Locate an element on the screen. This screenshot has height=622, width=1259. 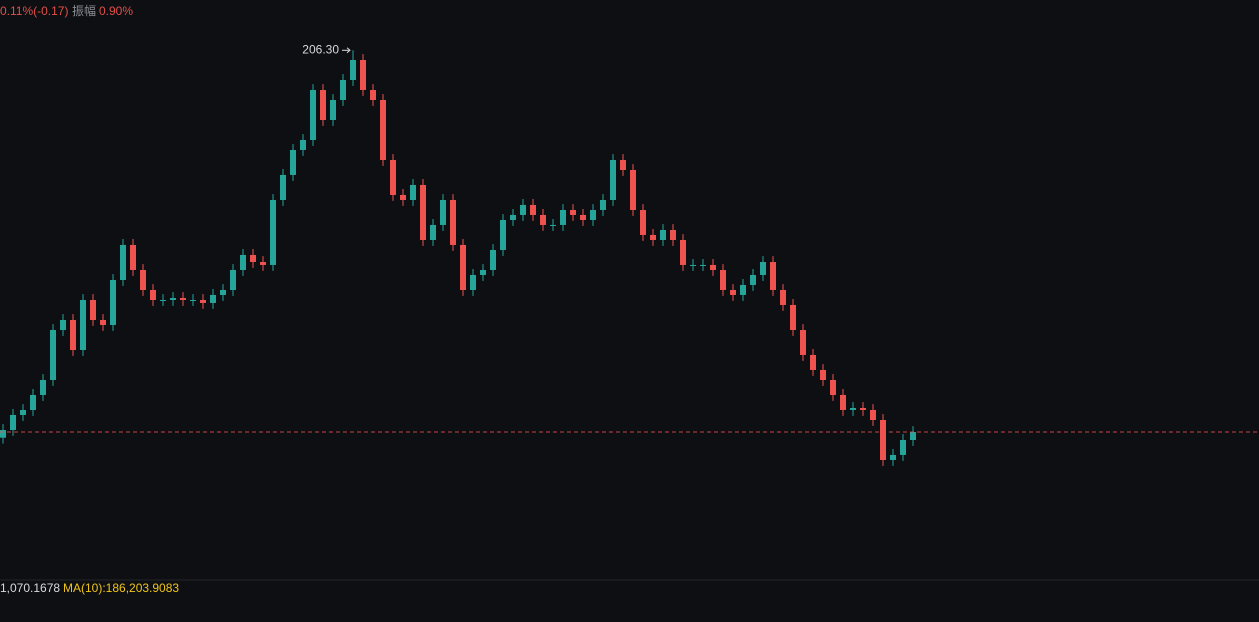
volume-value: 1,070.1678 is located at coordinates (30, 588).